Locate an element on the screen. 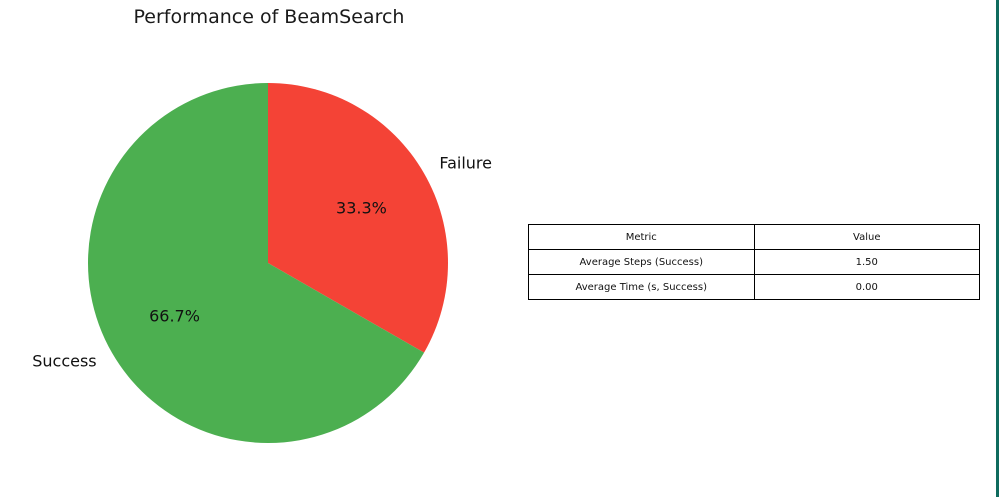  header-value: Value is located at coordinates (867, 237).